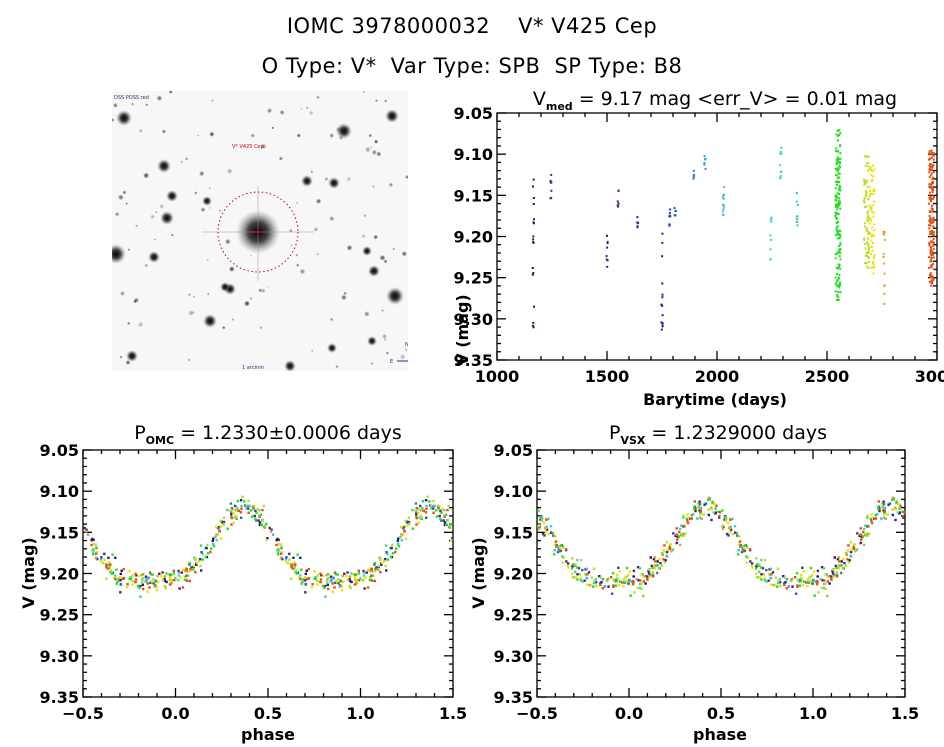 Image resolution: width=944 pixels, height=747 pixels. What do you see at coordinates (638, 222) in the screenshot?
I see `lightcurve-cluster` at bounding box center [638, 222].